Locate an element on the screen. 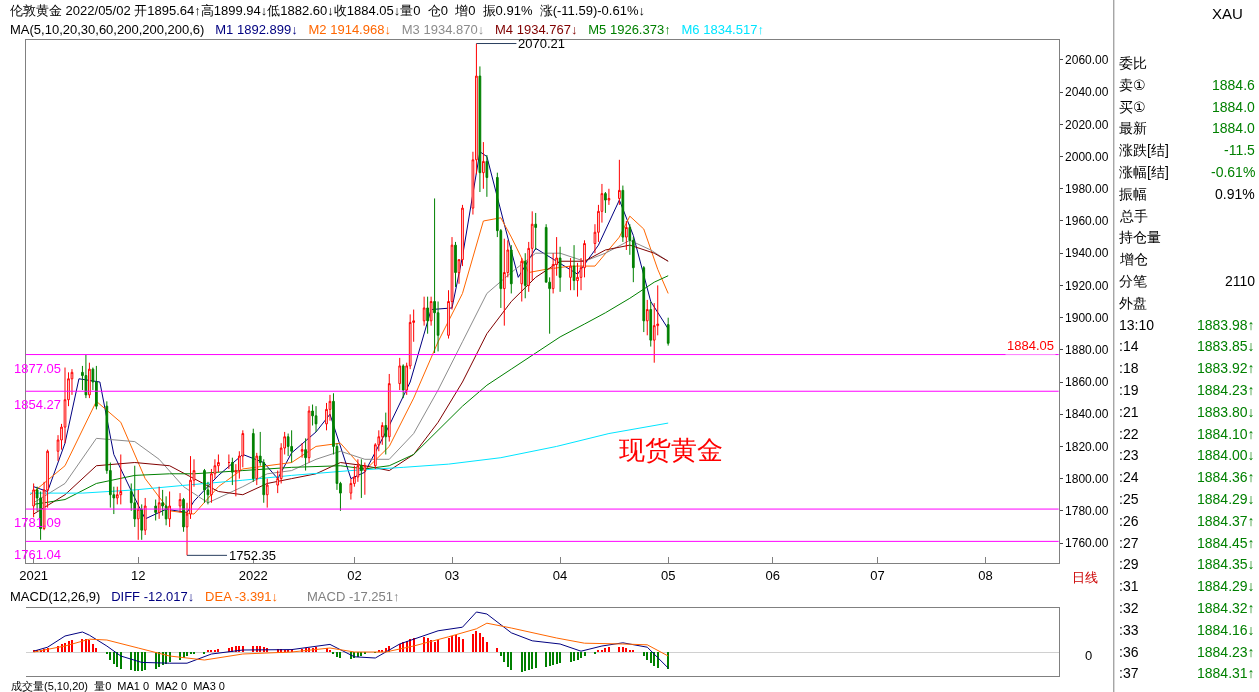 The width and height of the screenshot is (1259, 692). text: 1884.36↑ is located at coordinates (1226, 477).